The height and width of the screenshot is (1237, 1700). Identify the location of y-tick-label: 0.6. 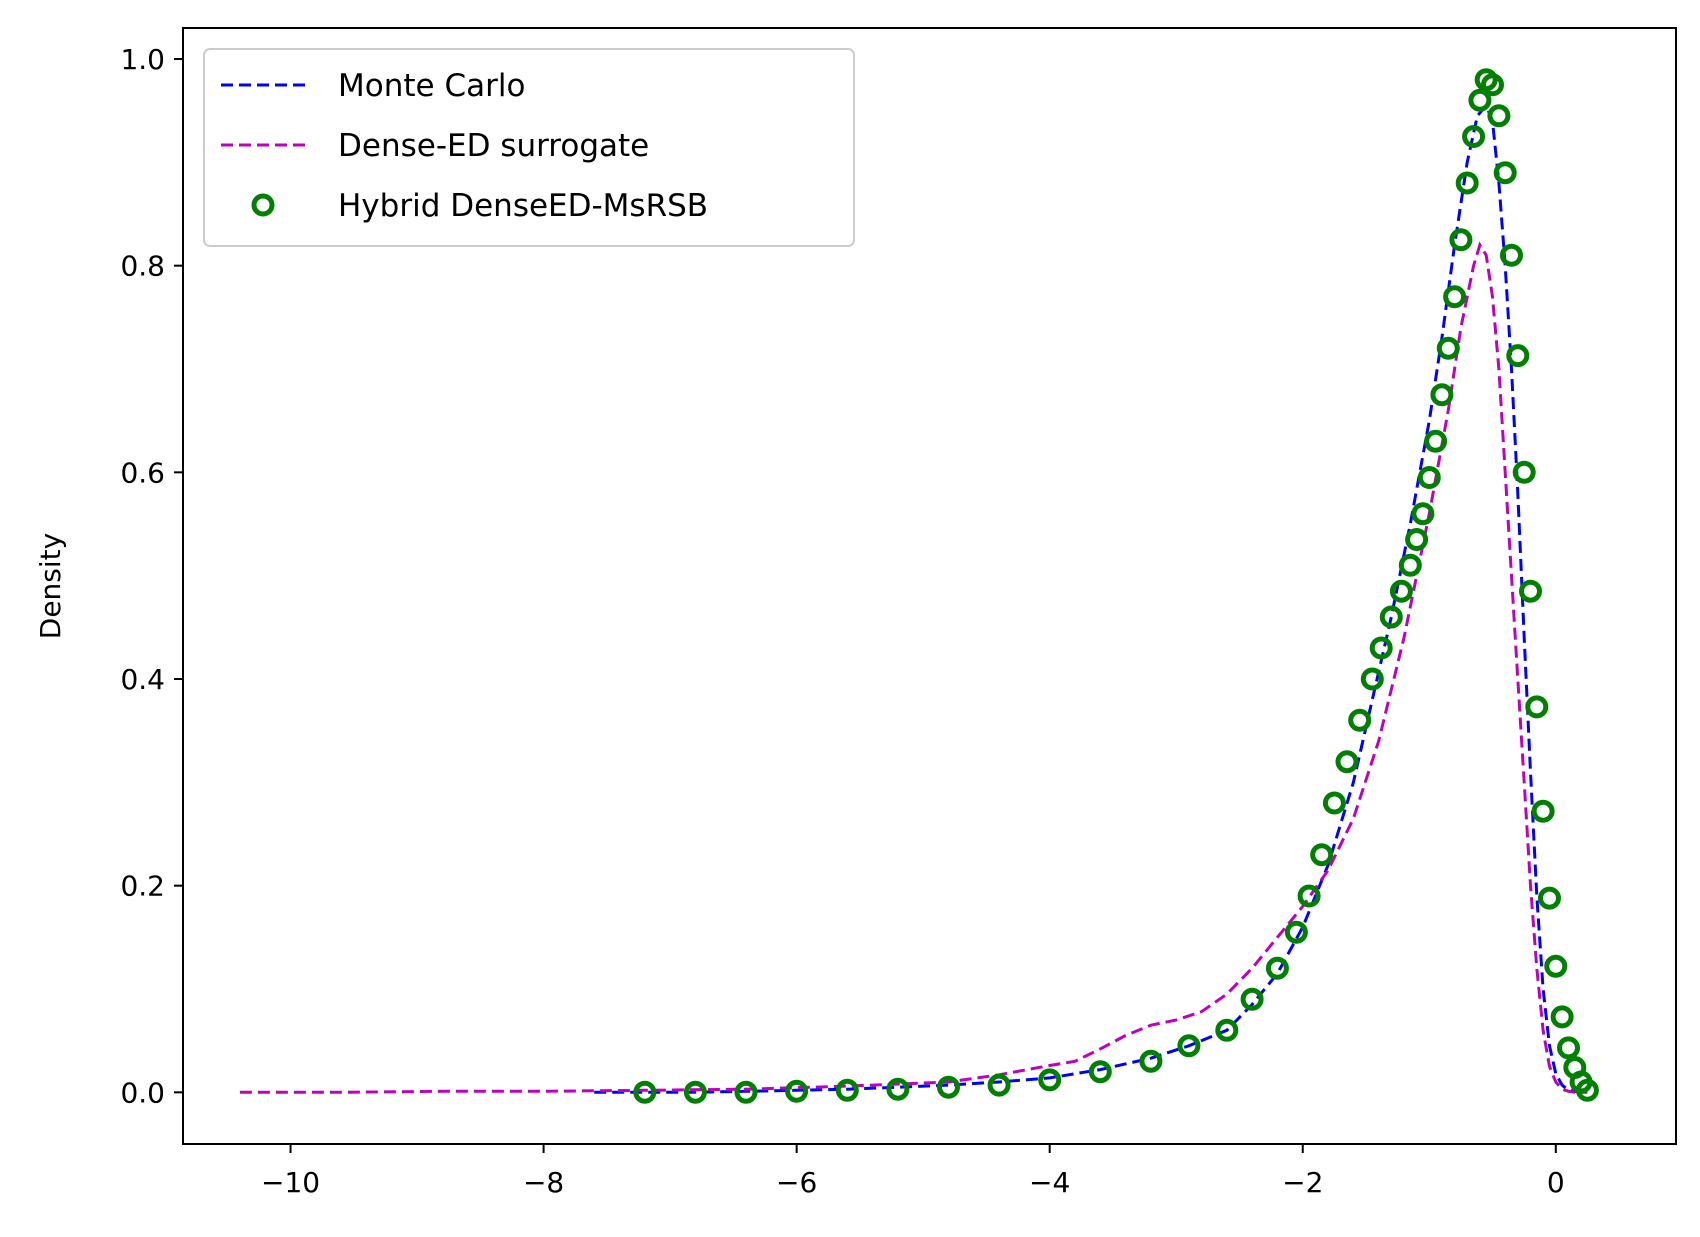
(142, 472).